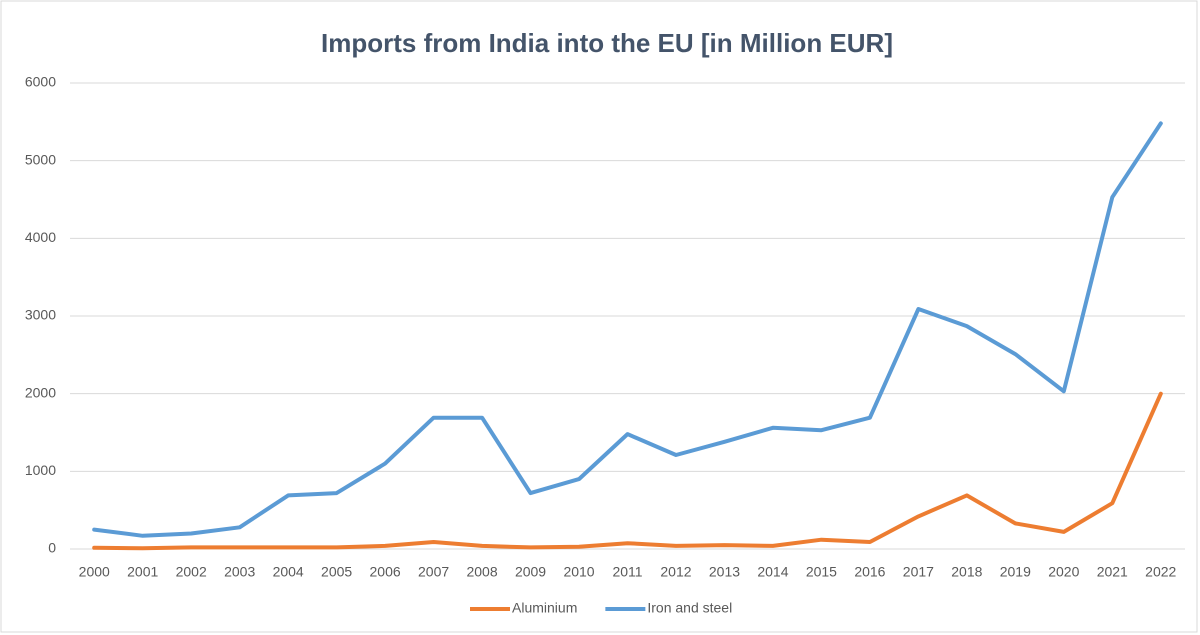 Image resolution: width=1200 pixels, height=635 pixels. I want to click on x-tick-label: 2020, so click(1063, 572).